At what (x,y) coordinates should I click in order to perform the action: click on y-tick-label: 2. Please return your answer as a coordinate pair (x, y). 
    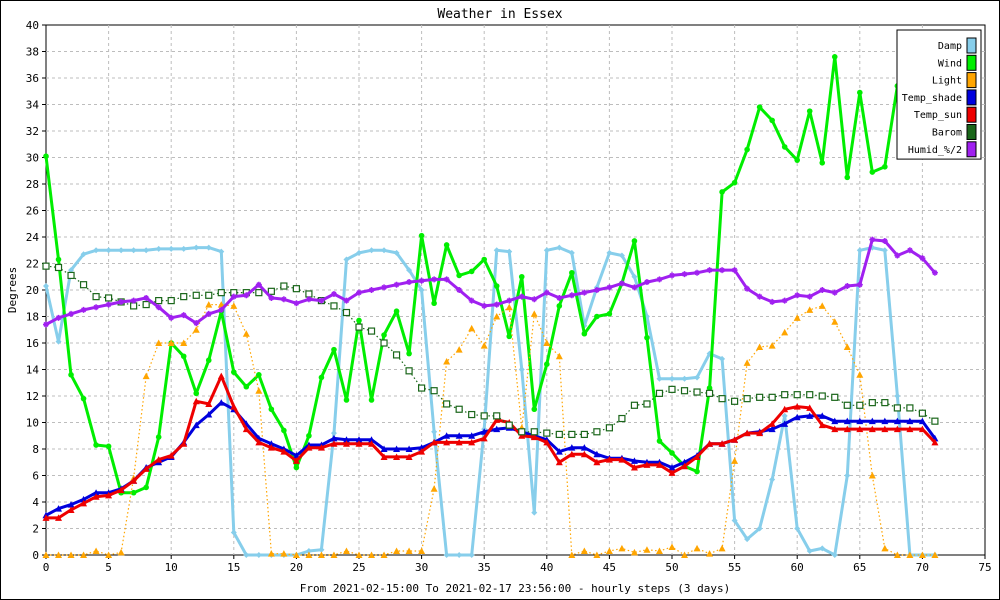
    Looking at the image, I should click on (35, 529).